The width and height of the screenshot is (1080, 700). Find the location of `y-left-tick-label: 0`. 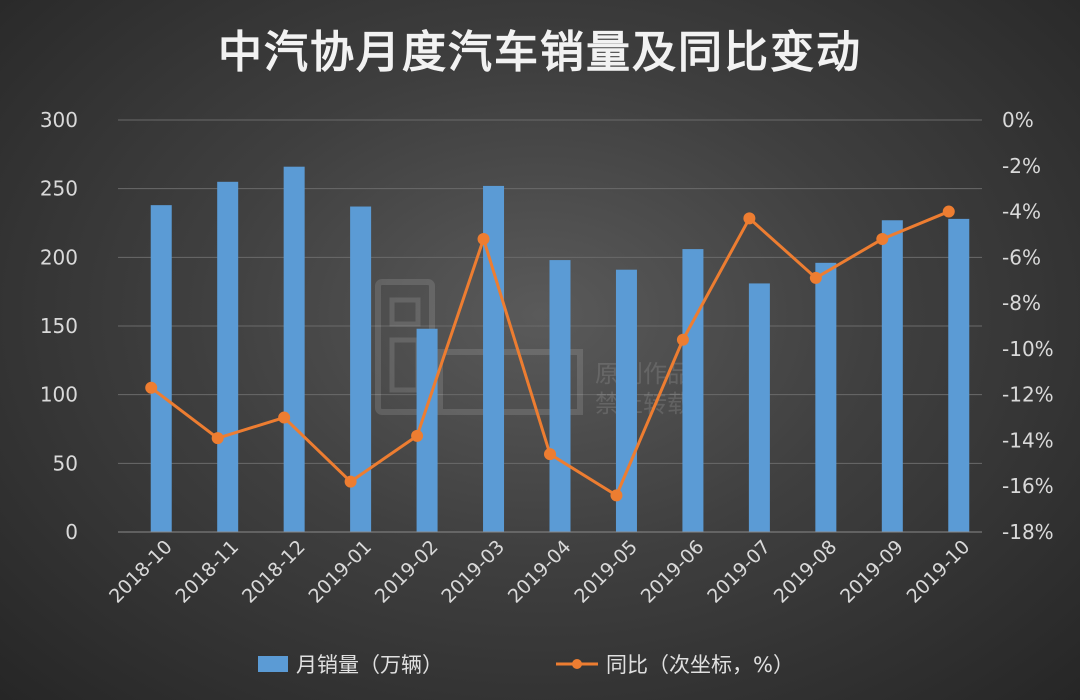

y-left-tick-label: 0 is located at coordinates (71, 532).